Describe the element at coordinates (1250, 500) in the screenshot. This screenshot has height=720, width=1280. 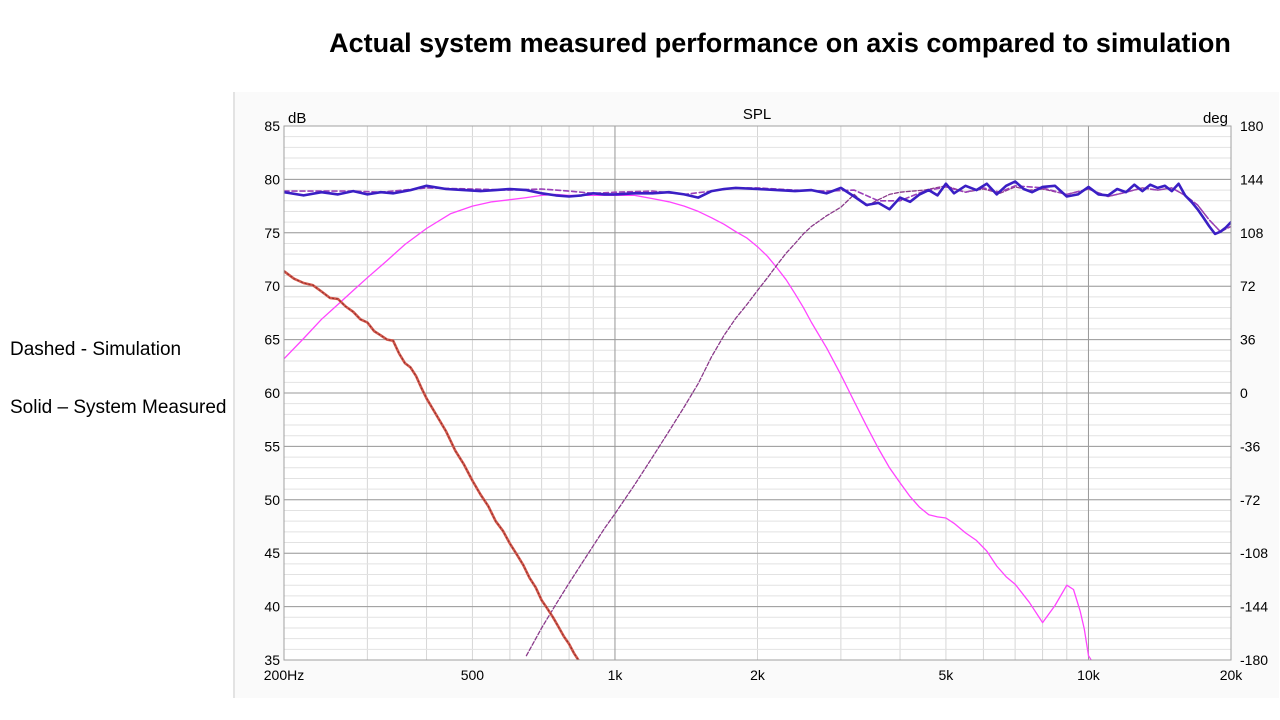
I see `y2-tick-label: -72` at that location.